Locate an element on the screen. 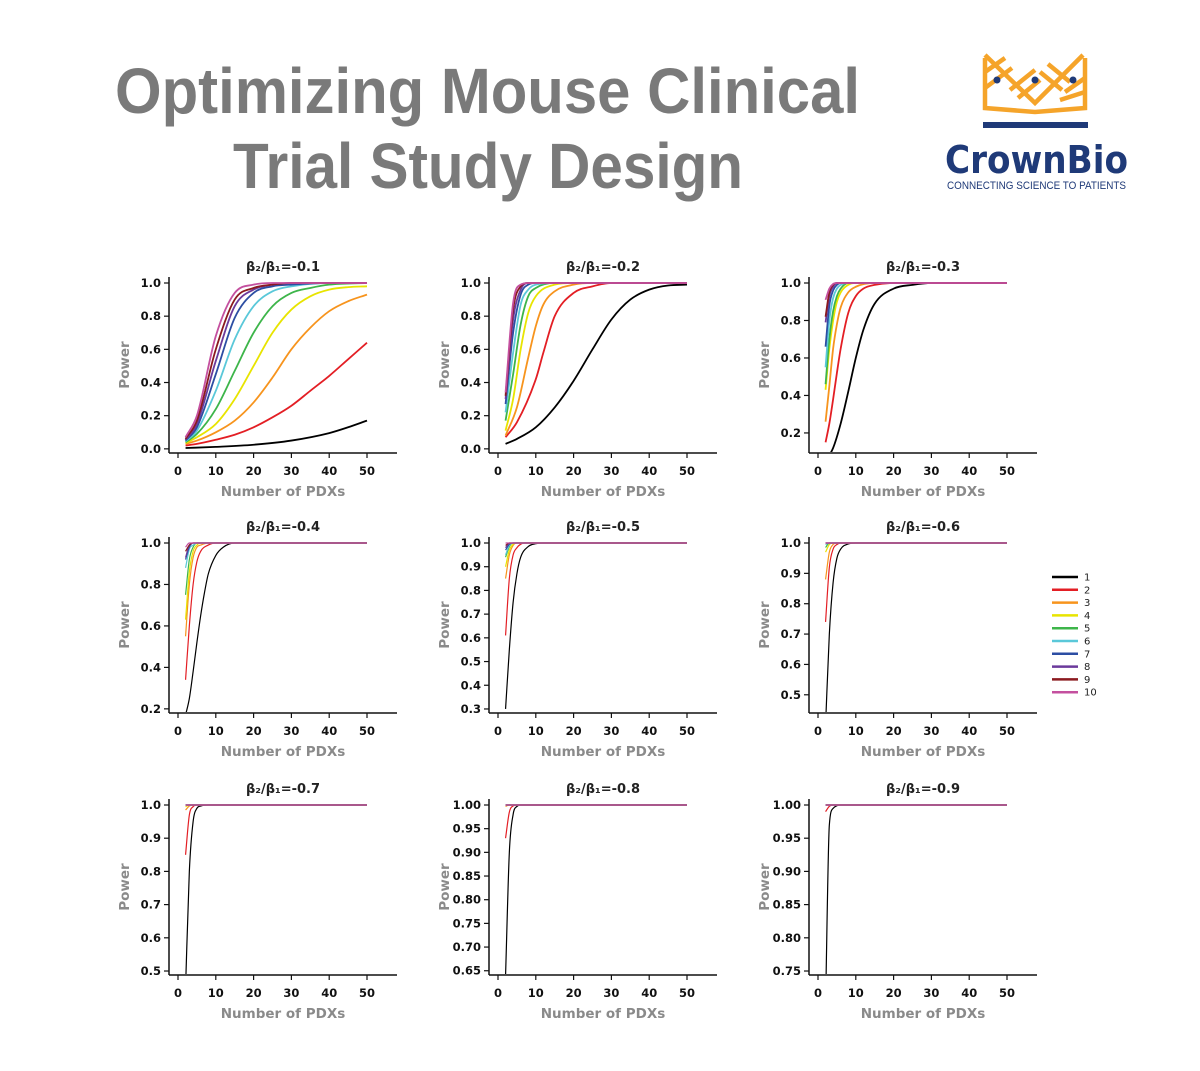 The width and height of the screenshot is (1200, 1071). legend-label: 5 is located at coordinates (1087, 629).